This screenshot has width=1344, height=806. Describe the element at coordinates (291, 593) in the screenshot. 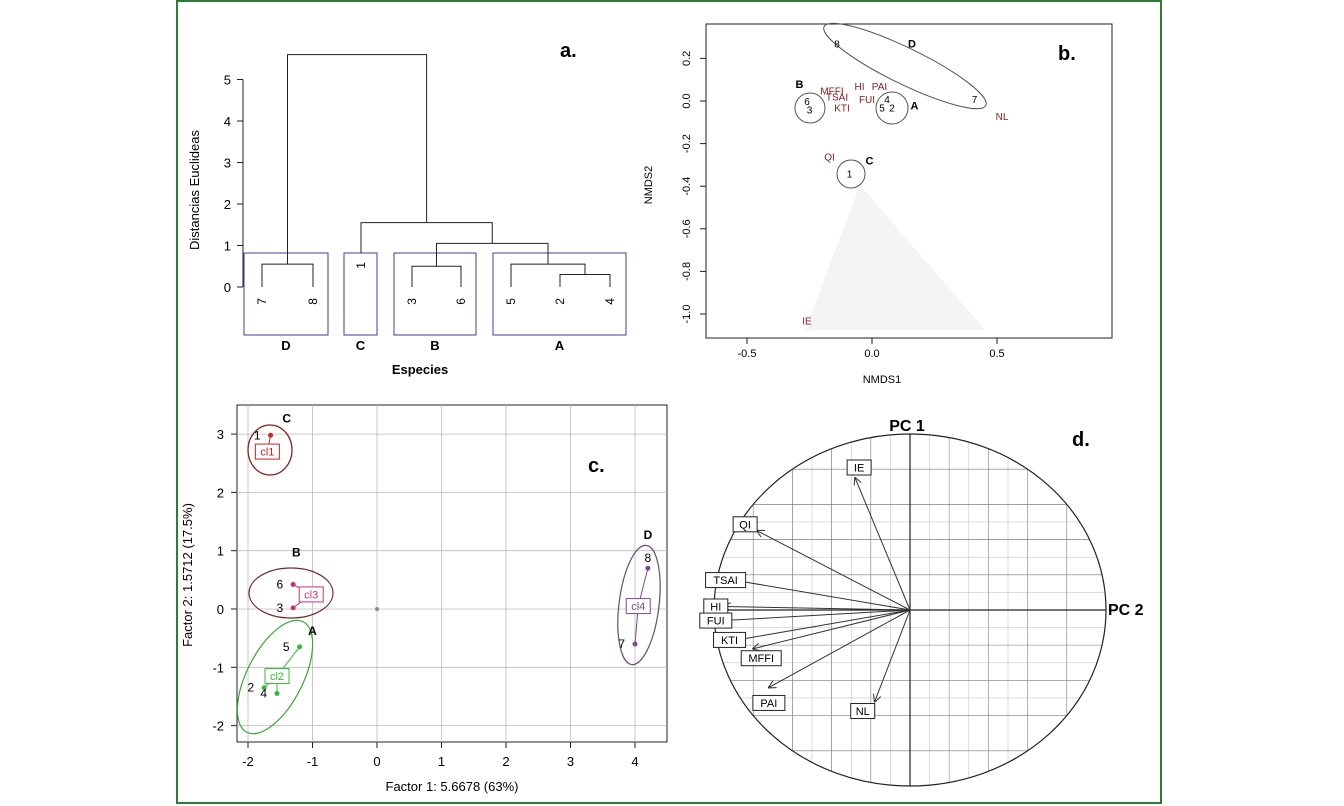

I see `panel-c-ellipse-b` at that location.